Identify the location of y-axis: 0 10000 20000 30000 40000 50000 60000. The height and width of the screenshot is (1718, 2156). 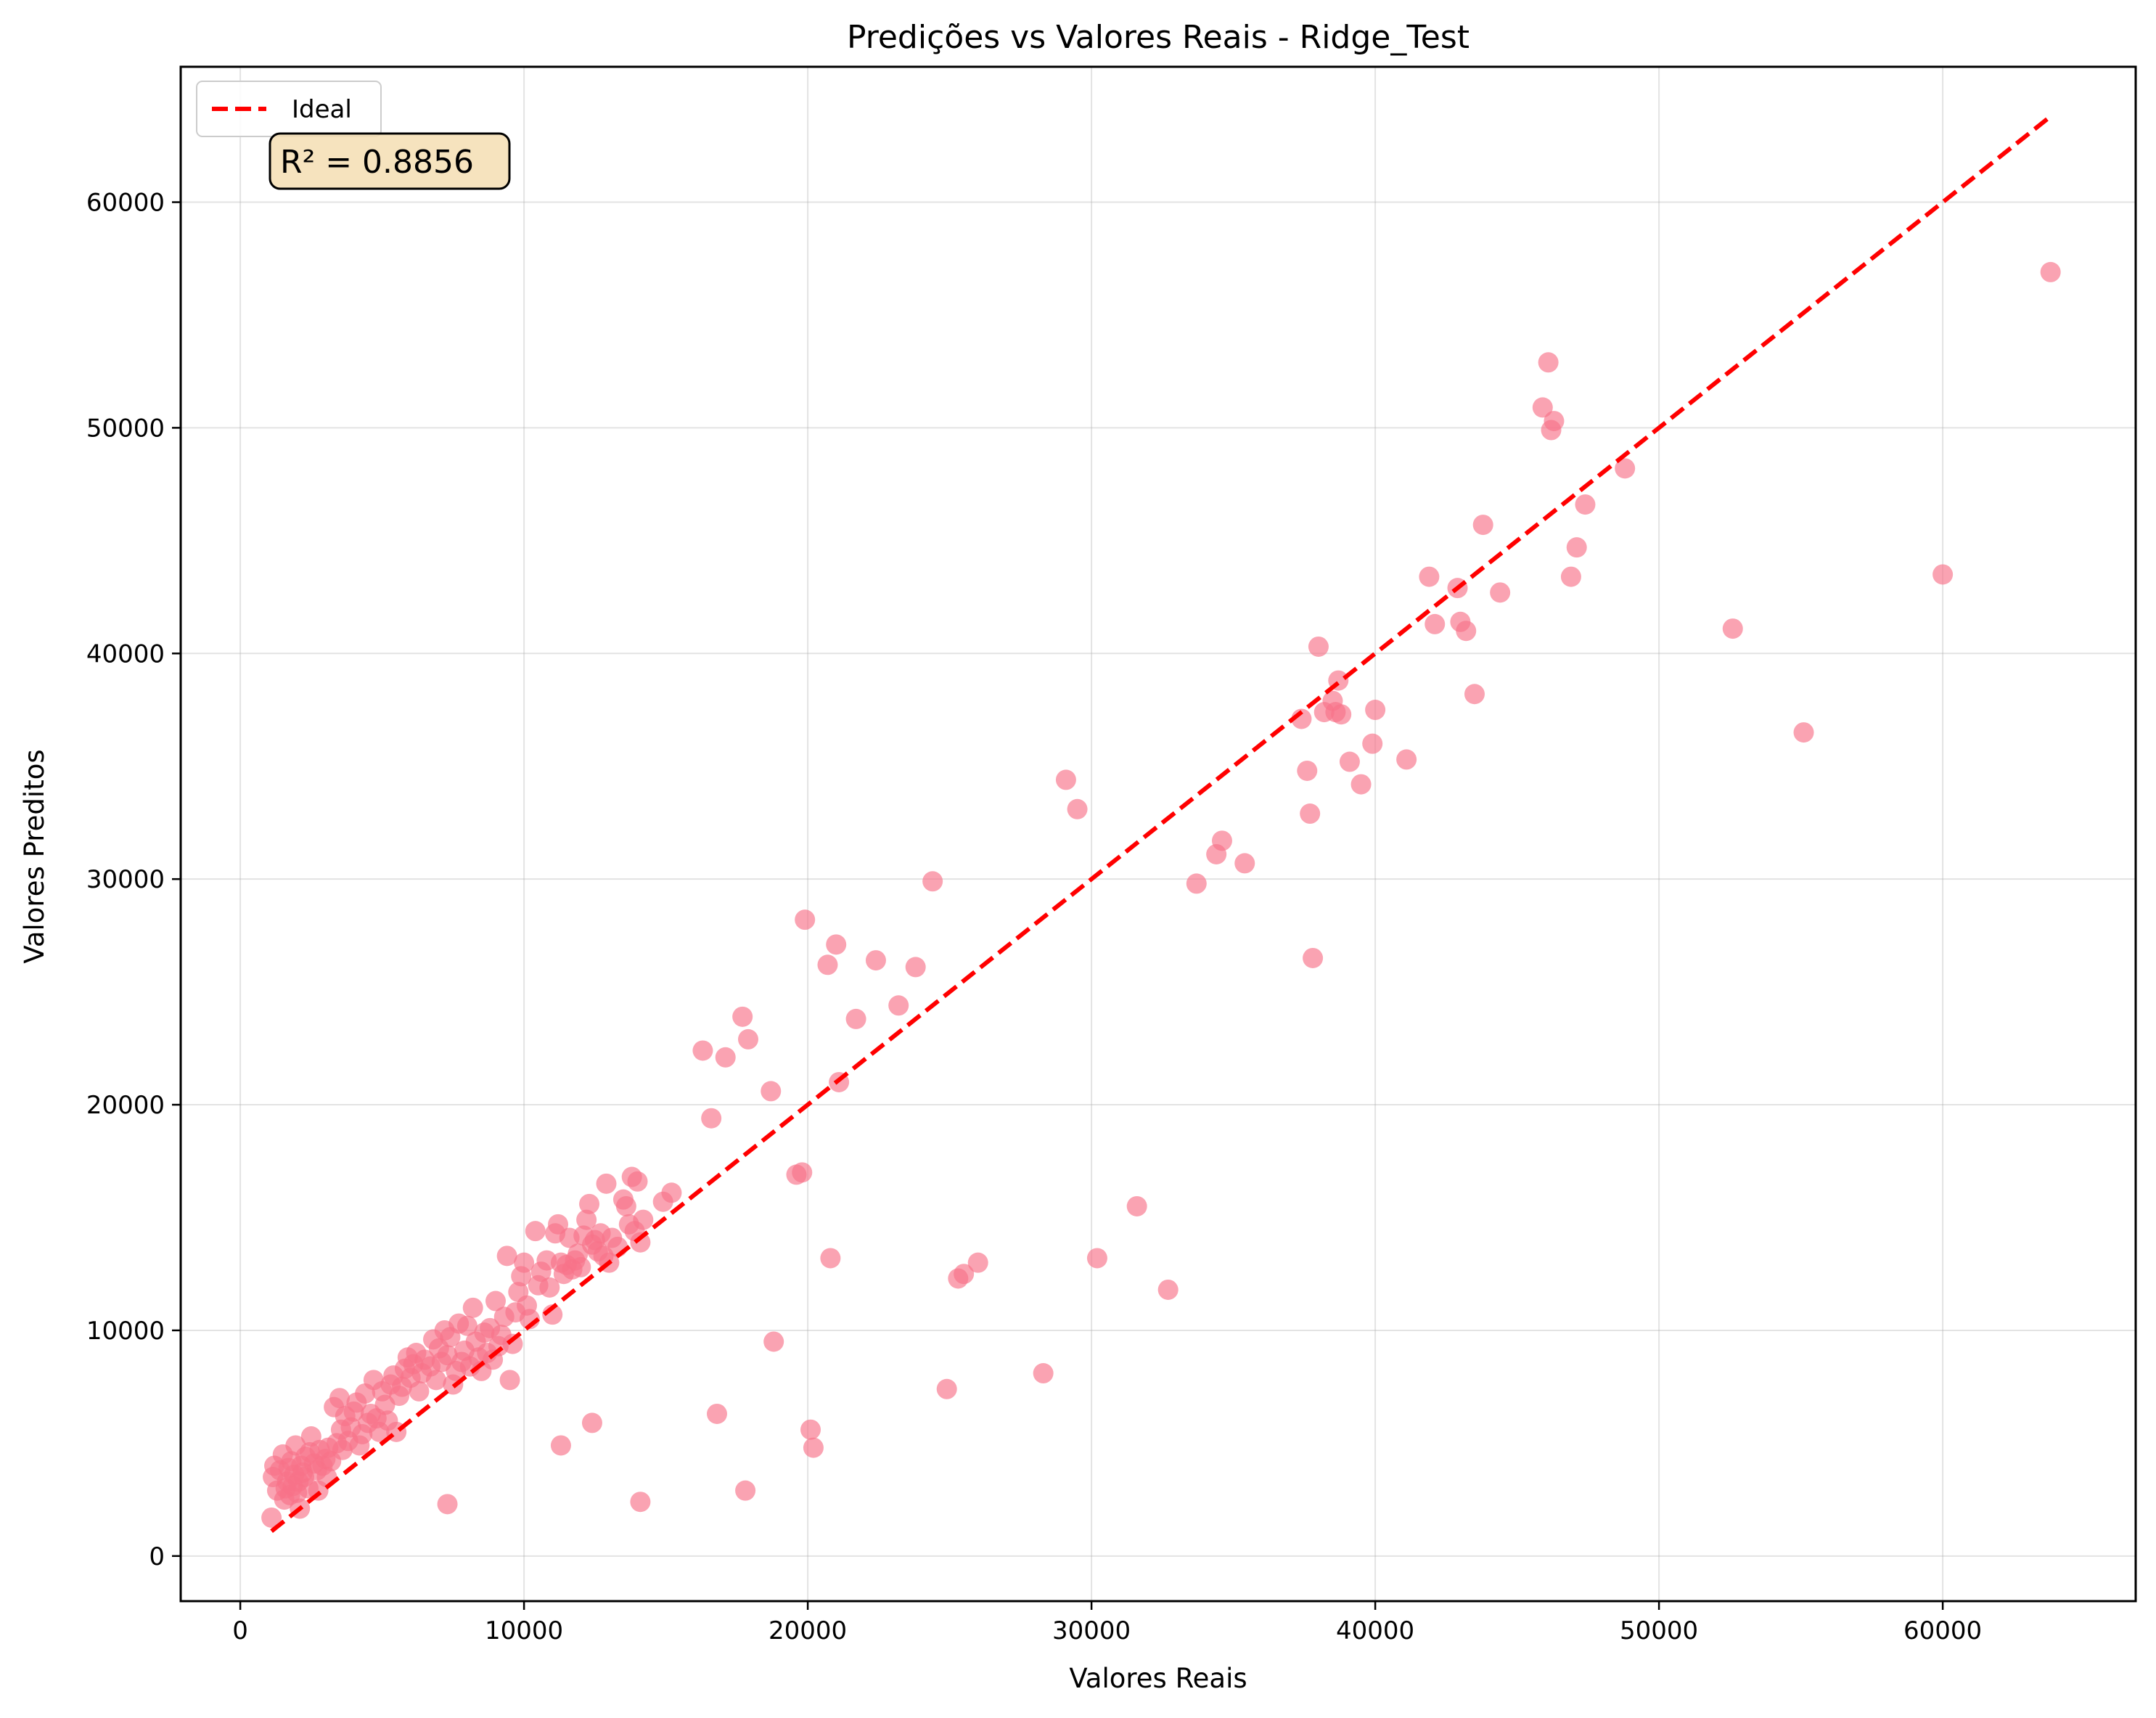
(133, 880).